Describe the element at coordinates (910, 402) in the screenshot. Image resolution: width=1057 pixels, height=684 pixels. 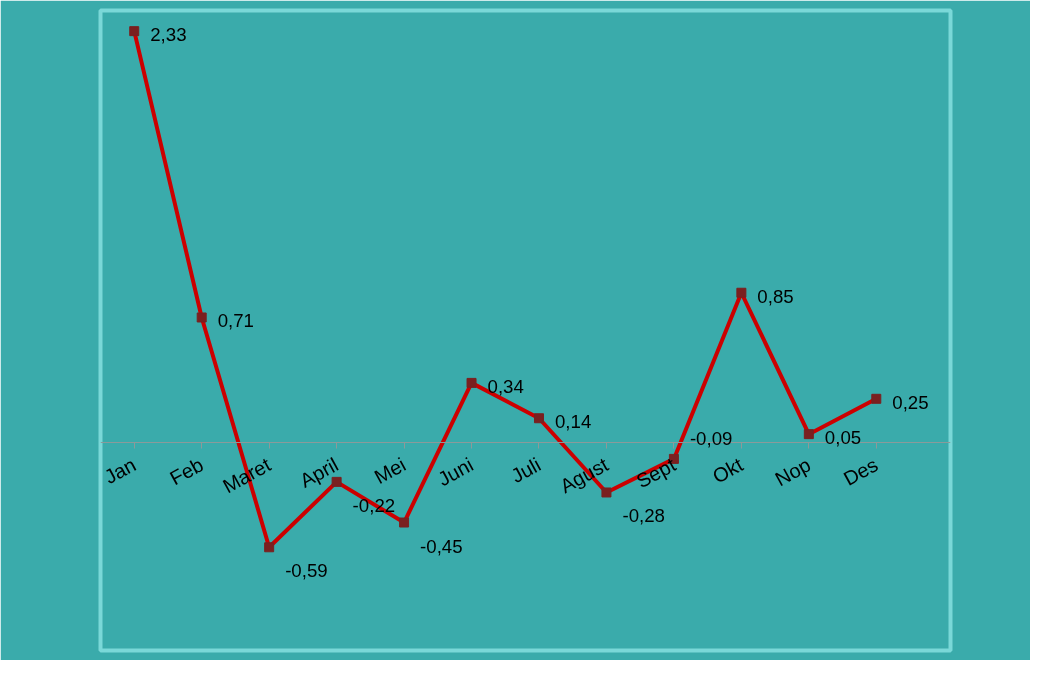
I see `data-label: 0,25` at that location.